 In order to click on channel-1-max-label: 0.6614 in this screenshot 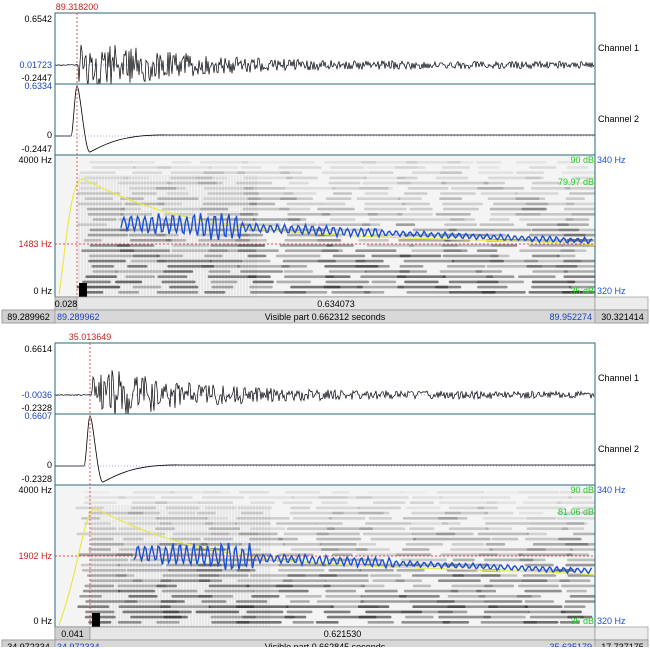, I will do `click(38, 349)`.